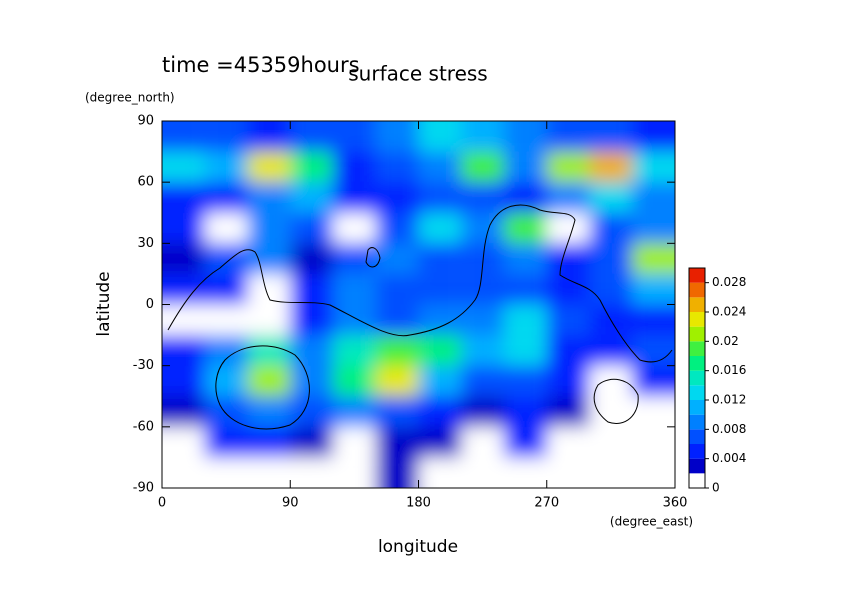  Describe the element at coordinates (143, 365) in the screenshot. I see `y-tick-label: -30` at that location.